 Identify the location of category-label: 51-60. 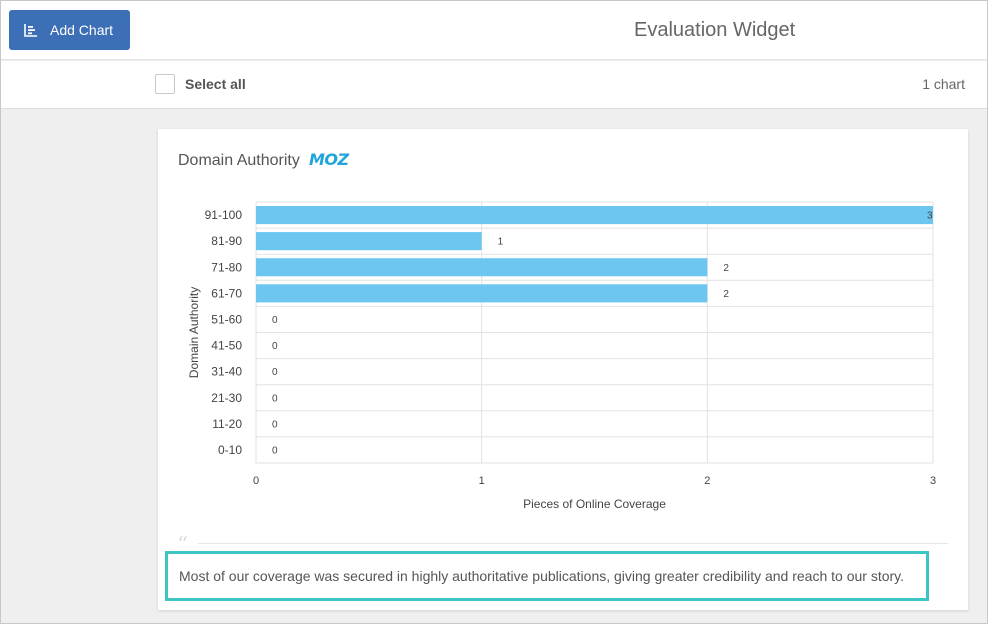
(226, 319).